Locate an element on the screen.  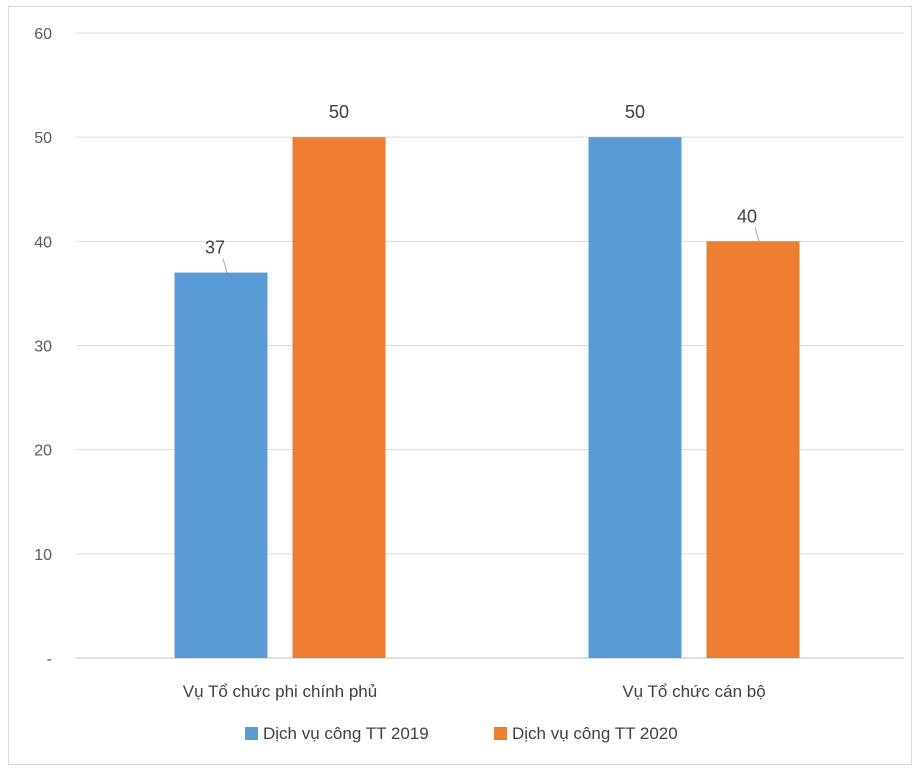
y-tick-label: 20 is located at coordinates (43, 451).